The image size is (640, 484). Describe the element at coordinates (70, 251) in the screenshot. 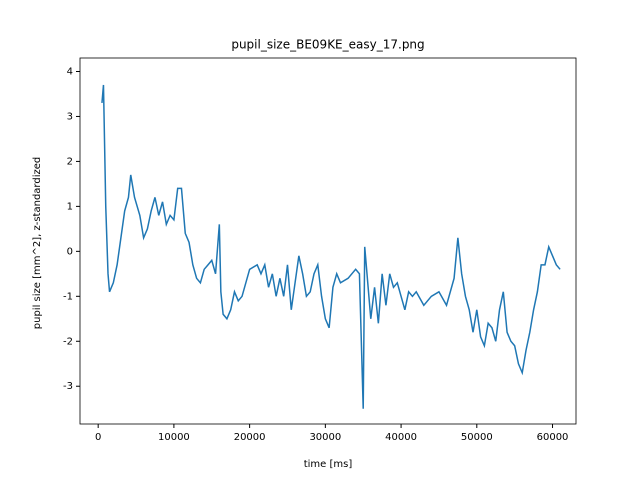

I see `y-tick-label: 0` at that location.